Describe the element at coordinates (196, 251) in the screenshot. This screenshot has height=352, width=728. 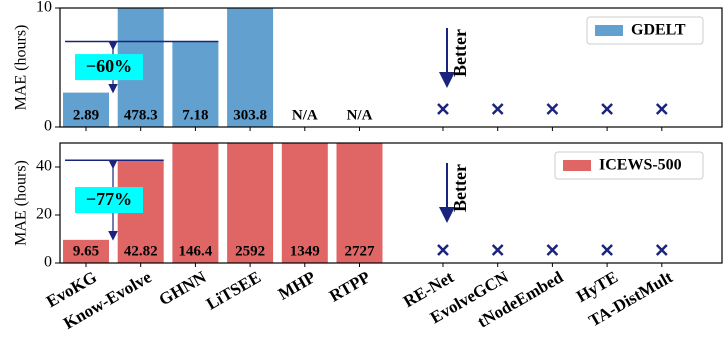
I see `value-label: 146.4` at that location.